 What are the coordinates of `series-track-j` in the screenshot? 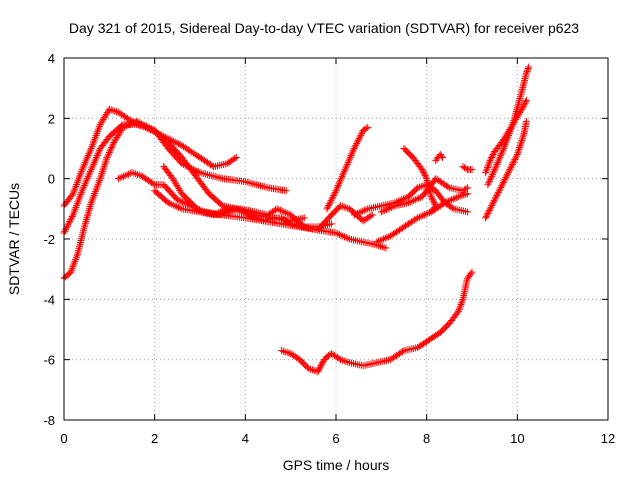 It's located at (420, 180).